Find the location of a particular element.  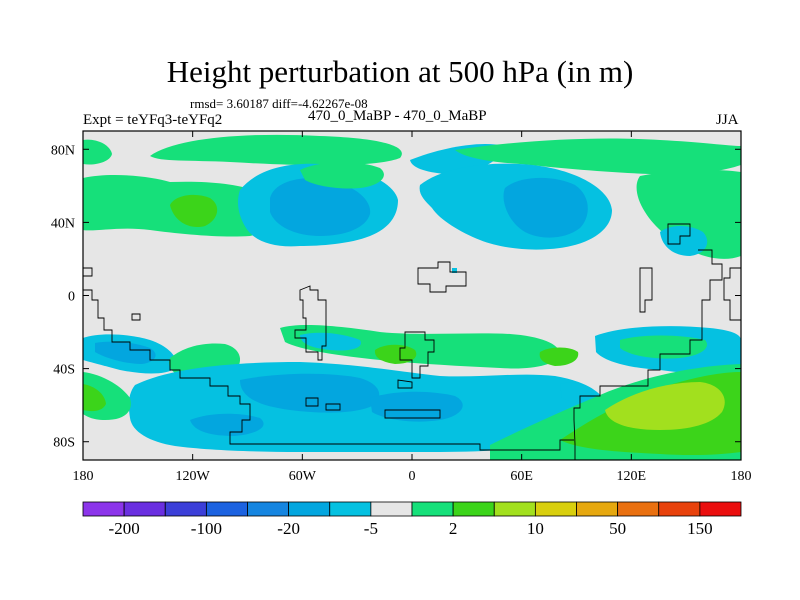

contour-north-america-core is located at coordinates (320, 207).